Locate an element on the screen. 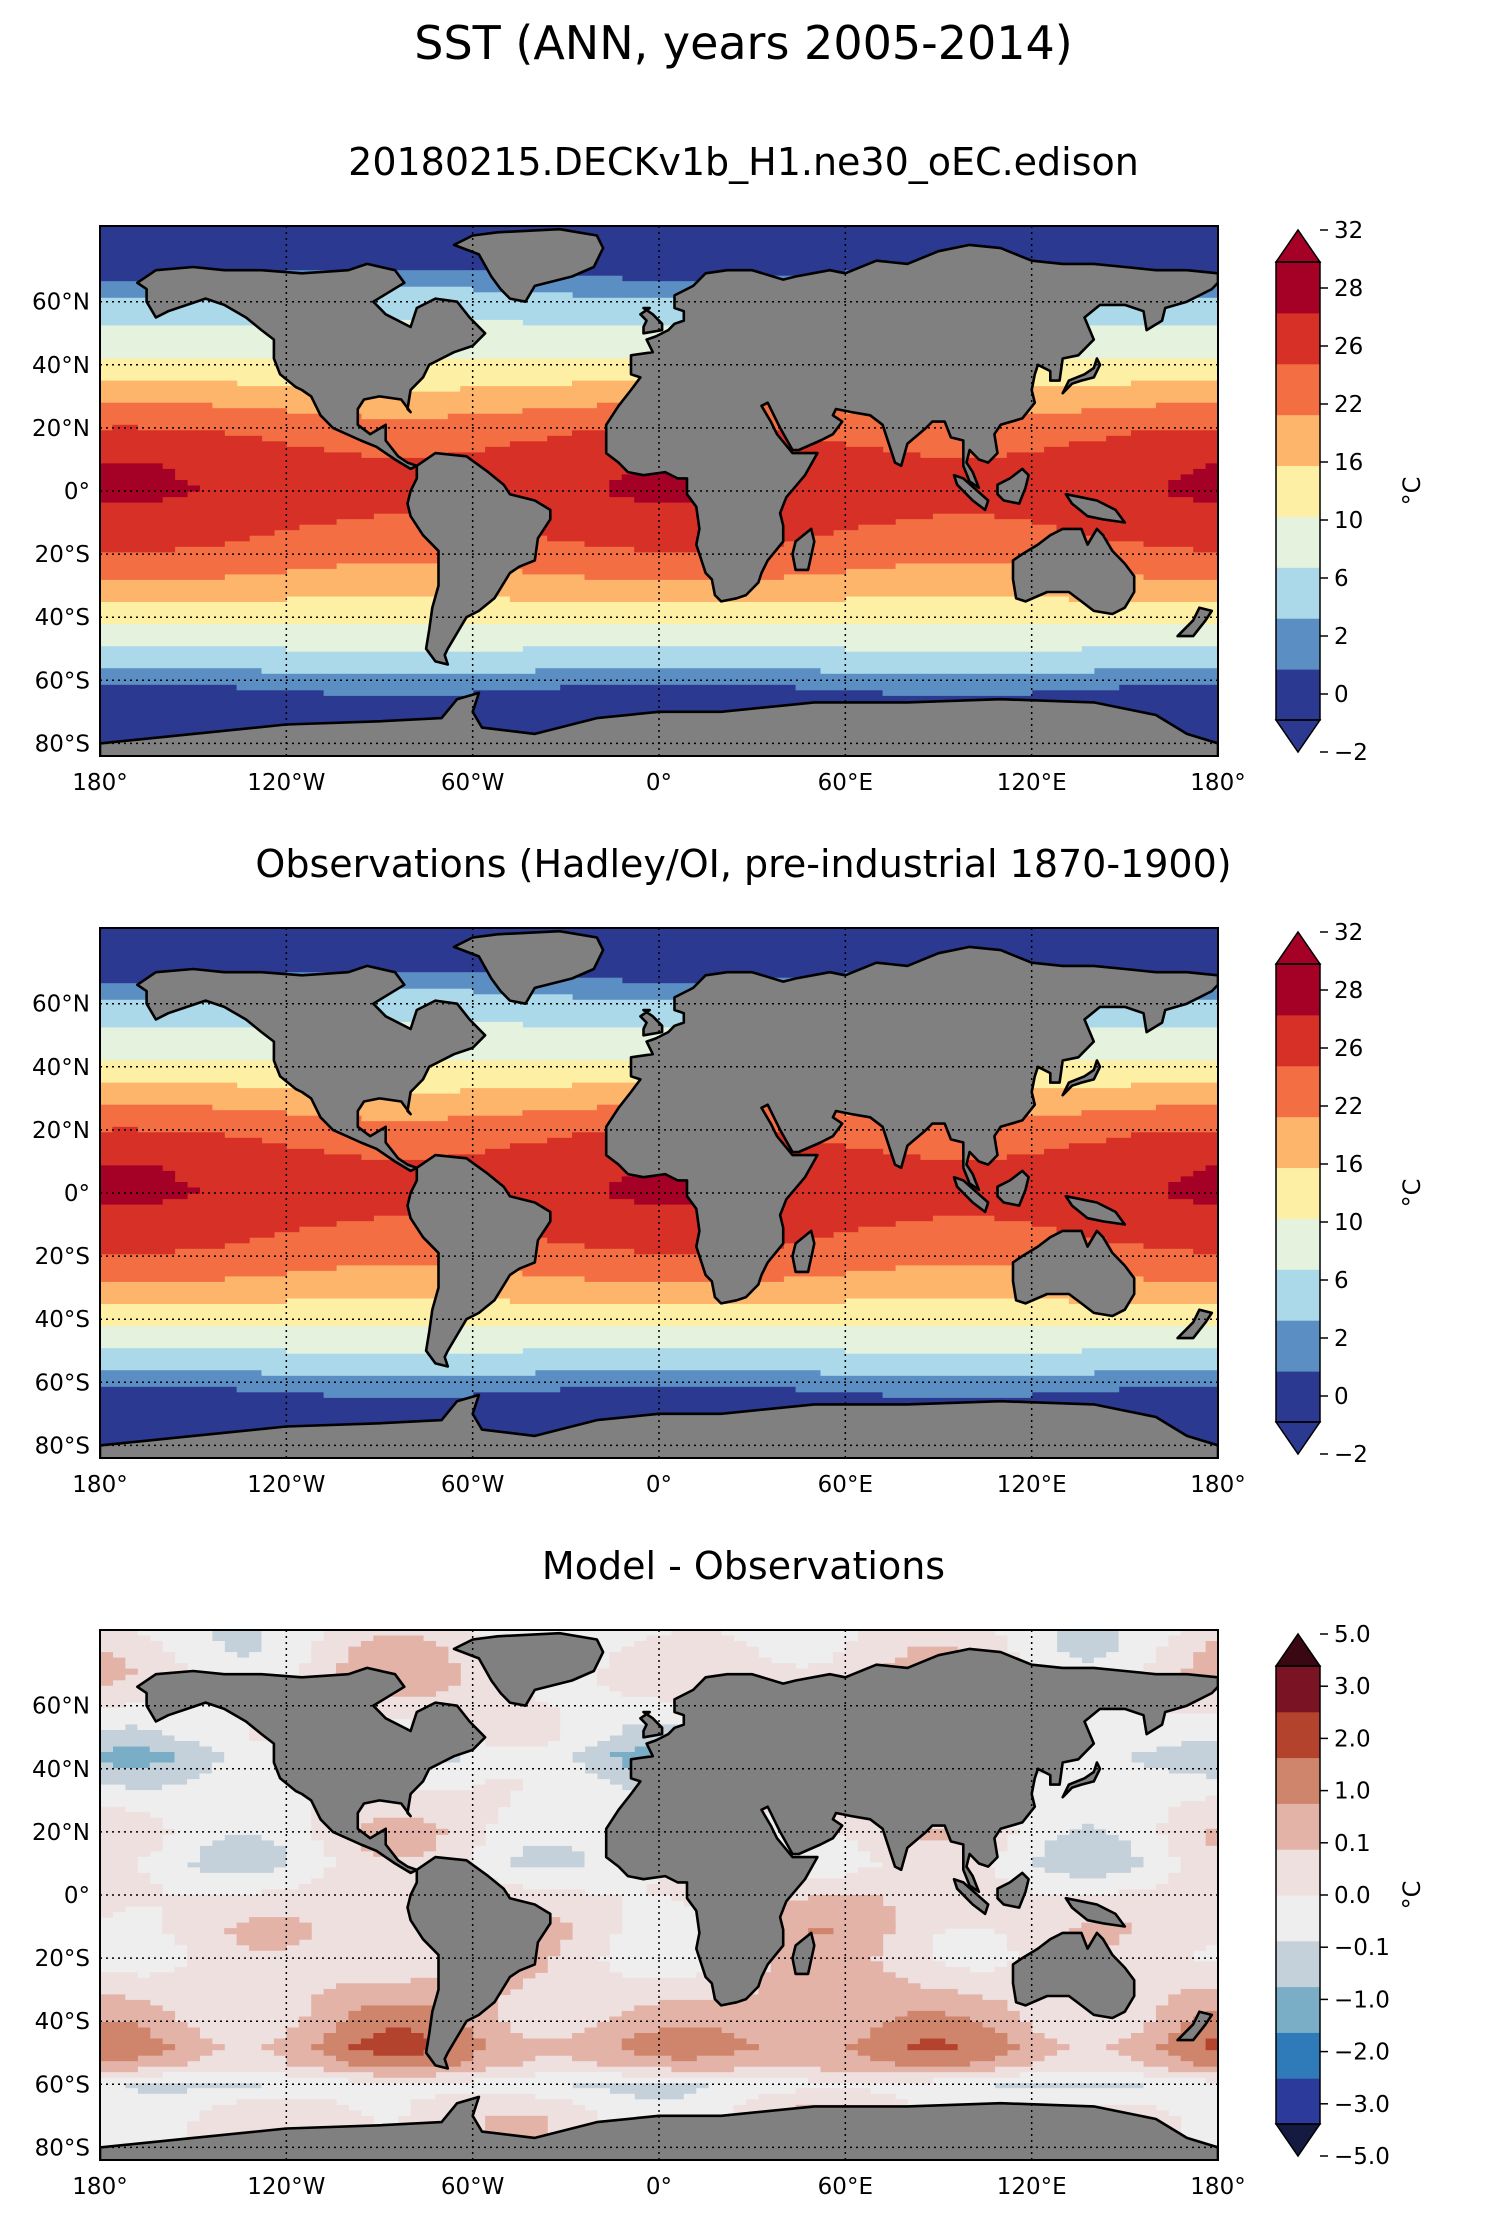 Image resolution: width=1487 pixels, height=2235 pixels. lat-tick-label: 20°S is located at coordinates (62, 1257).